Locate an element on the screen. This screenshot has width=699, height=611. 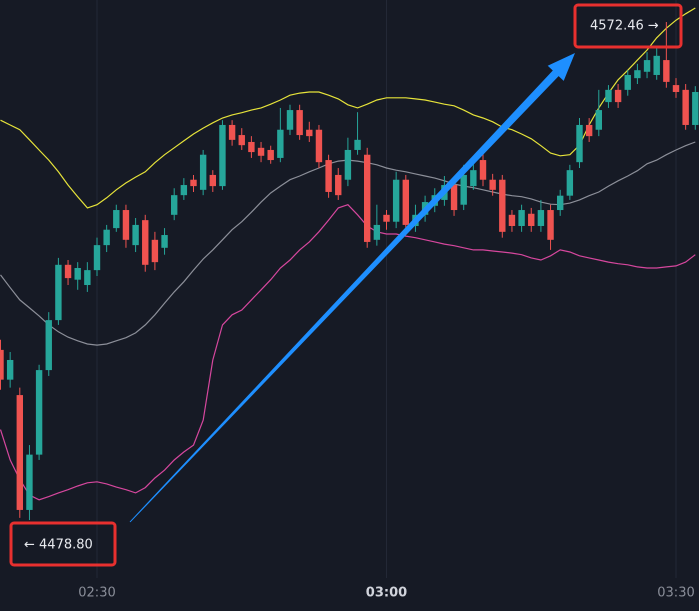
low-highlight is located at coordinates (63, 544).